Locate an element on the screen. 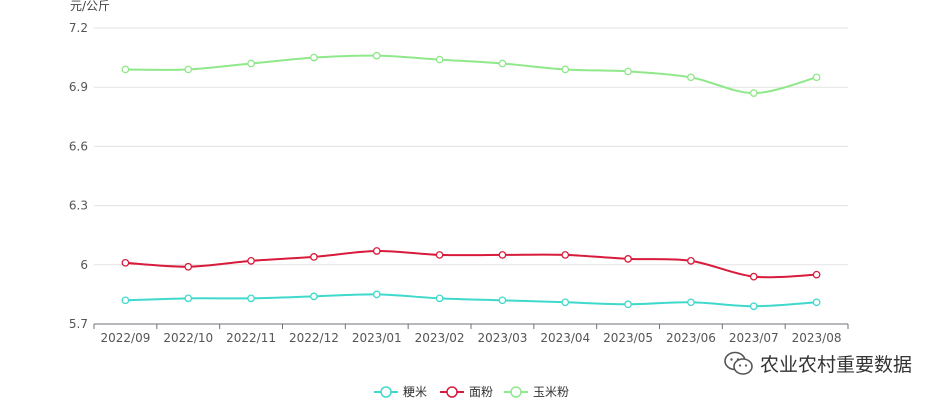  x-tick-label: 2022/10 is located at coordinates (188, 338).